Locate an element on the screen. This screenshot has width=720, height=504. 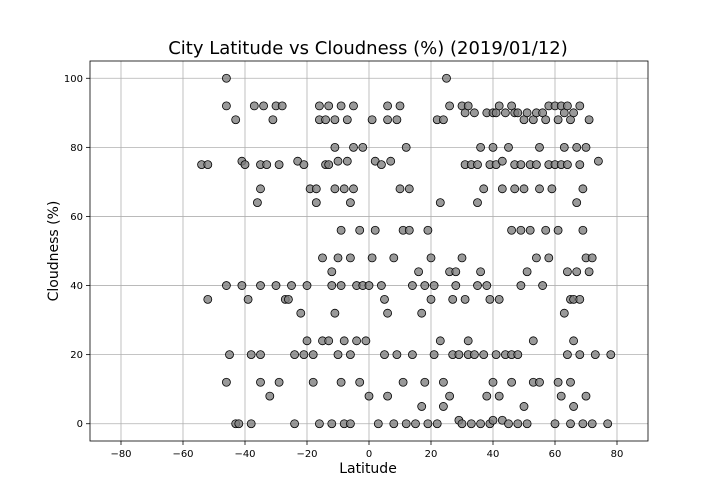
x-tick-label: −20 is located at coordinates (306, 454).